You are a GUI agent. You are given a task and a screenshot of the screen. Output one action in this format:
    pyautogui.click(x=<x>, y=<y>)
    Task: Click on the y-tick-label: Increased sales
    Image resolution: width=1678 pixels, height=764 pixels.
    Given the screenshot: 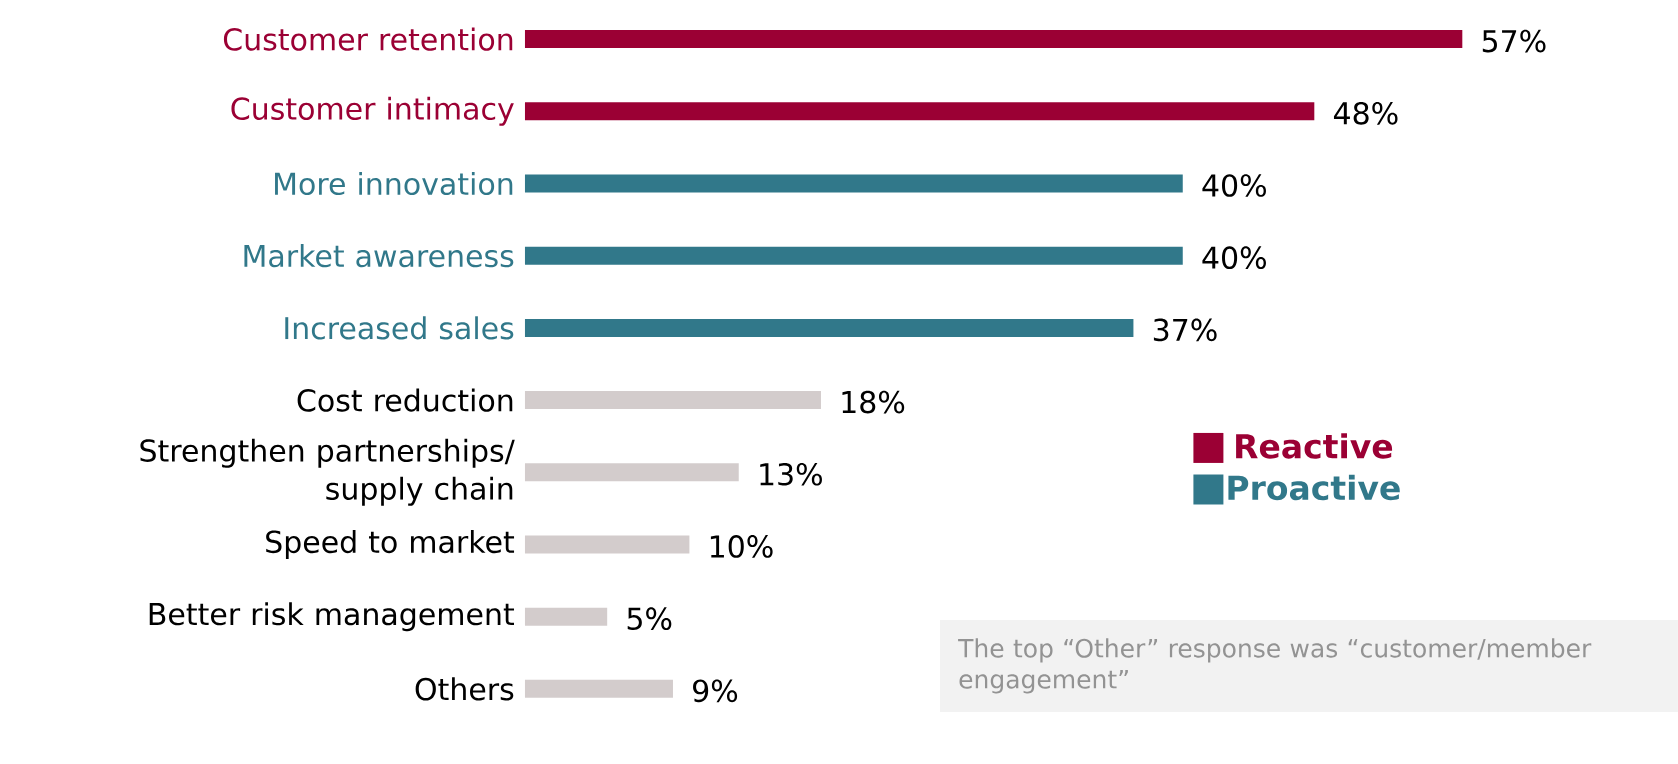 What is the action you would take?
    pyautogui.click(x=399, y=328)
    